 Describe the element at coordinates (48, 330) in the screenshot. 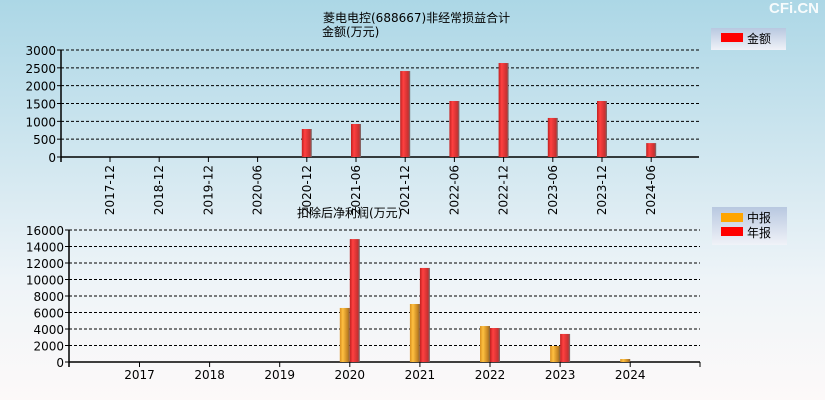

I see `y-tick-label: 4000` at that location.